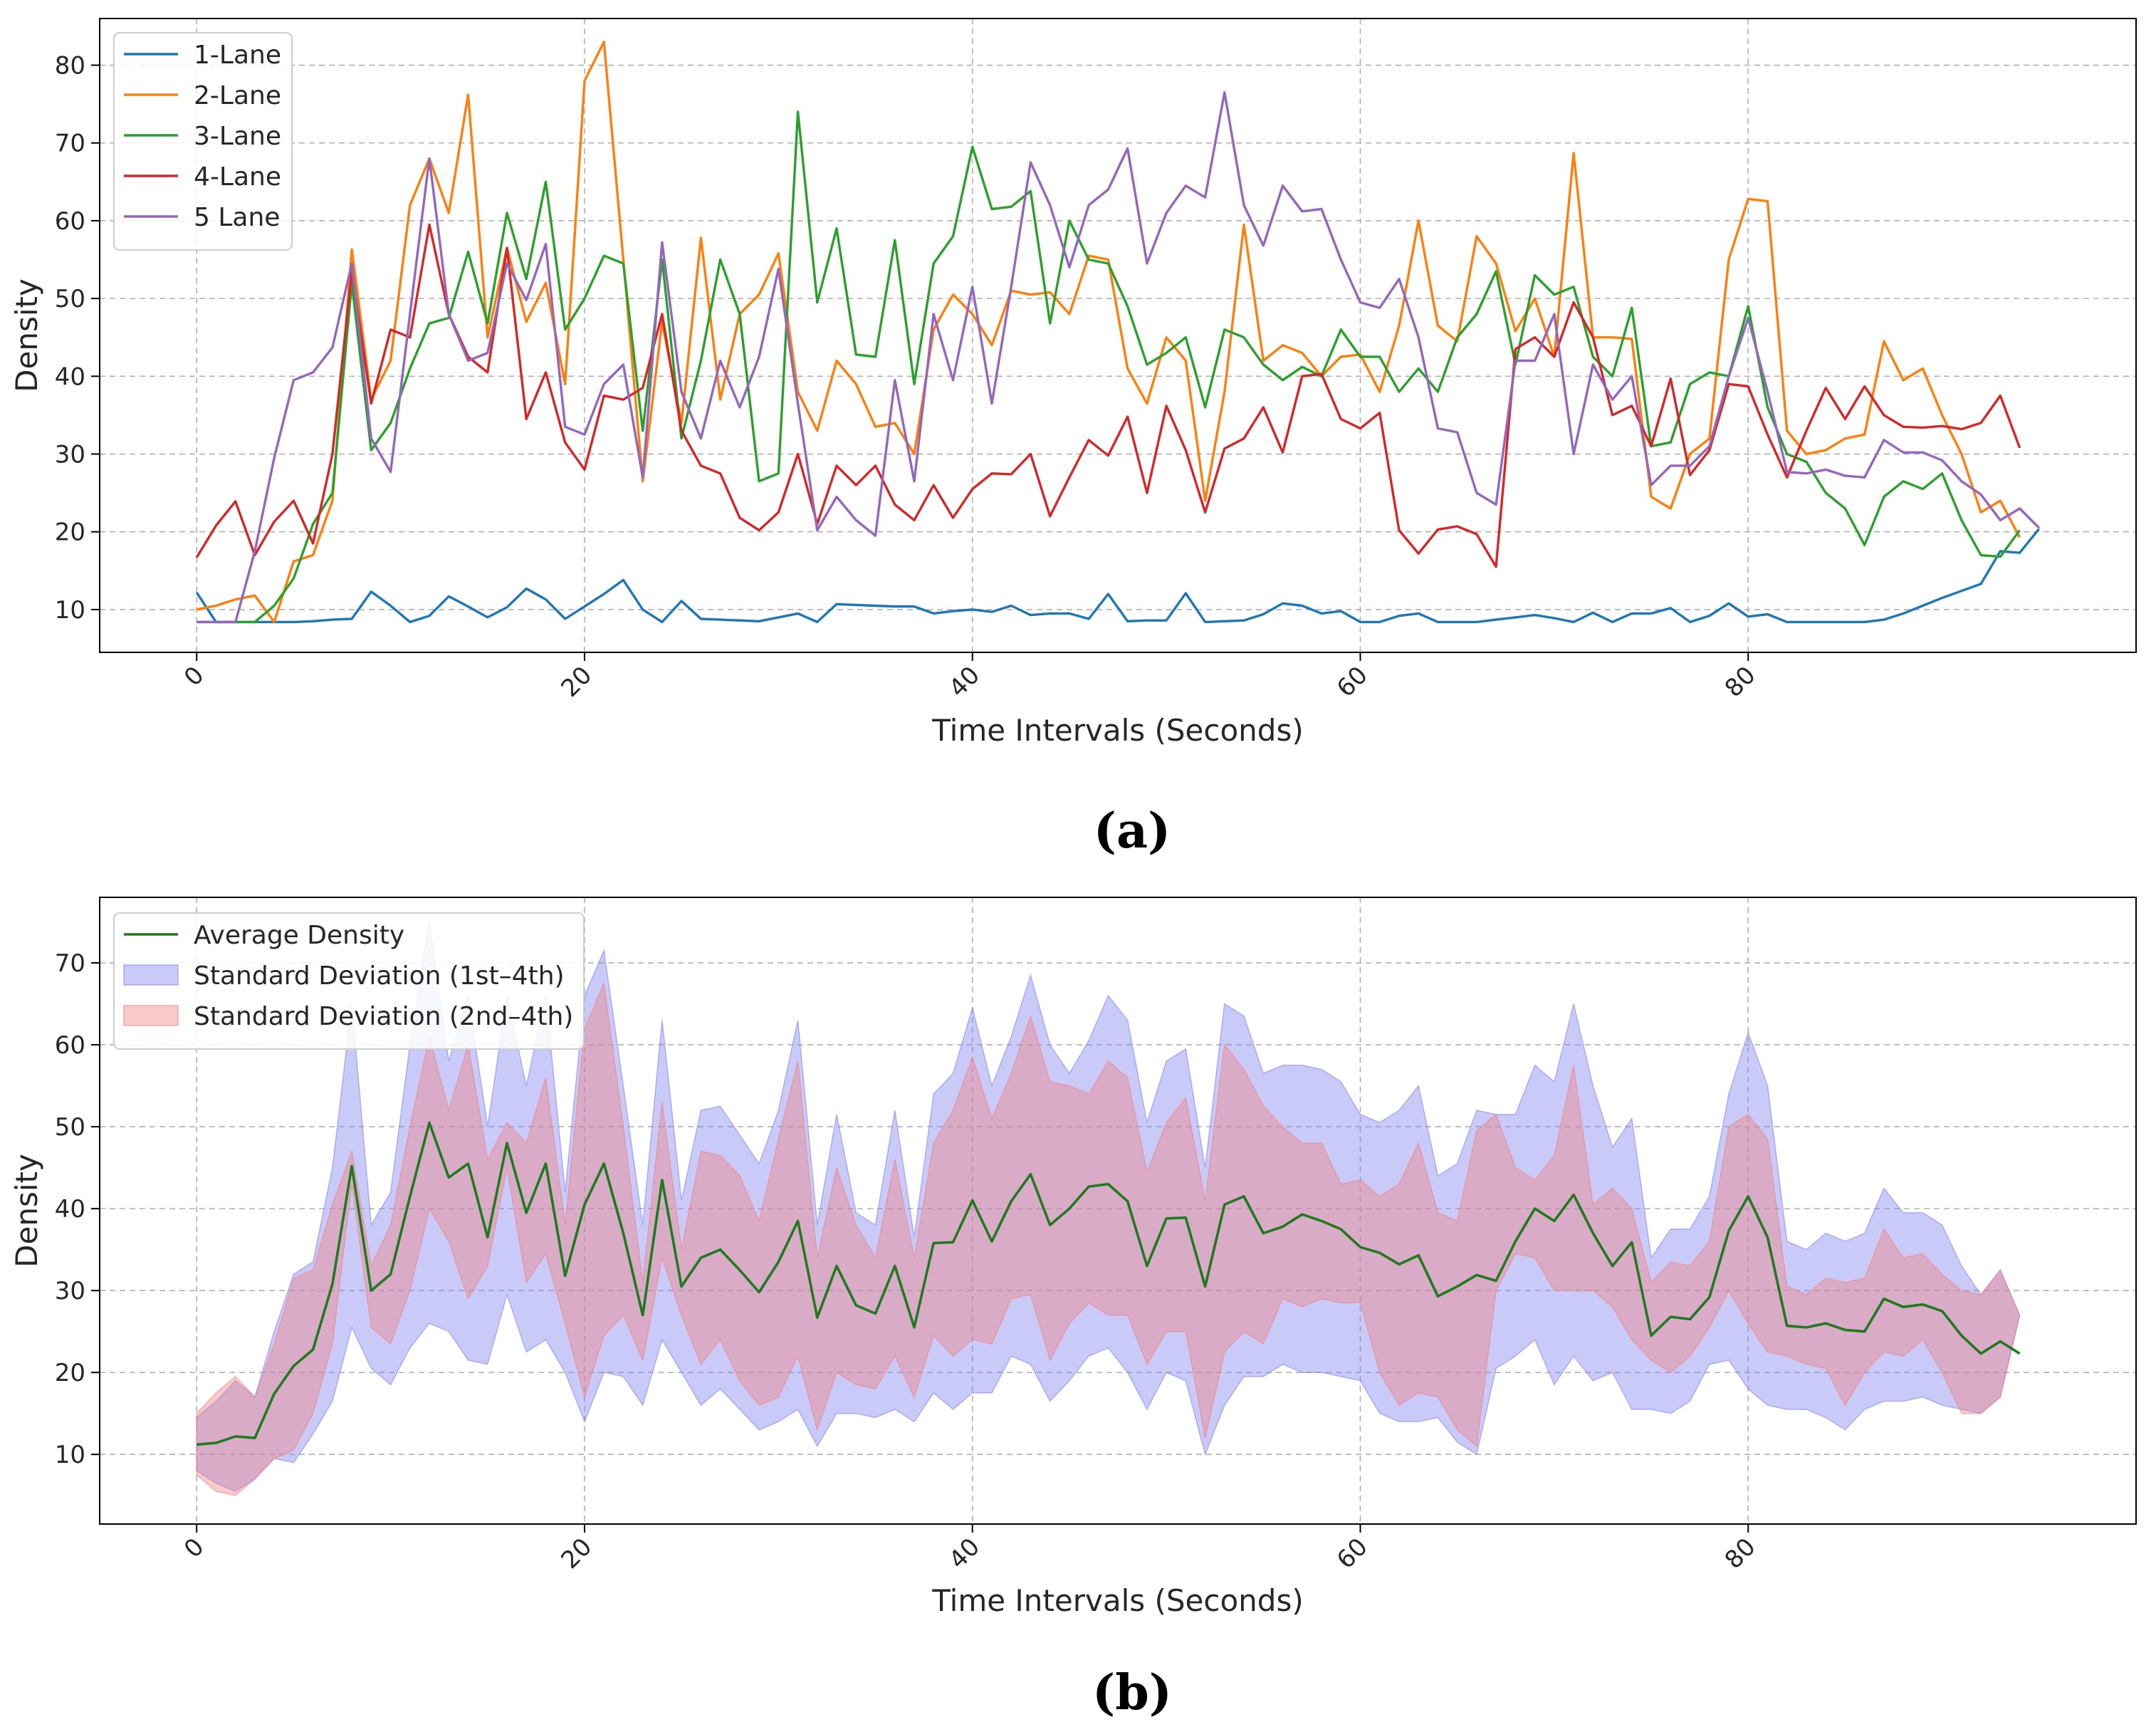 This screenshot has height=1732, width=2156. What do you see at coordinates (1132, 1693) in the screenshot?
I see `panel-b-caption: (b)` at bounding box center [1132, 1693].